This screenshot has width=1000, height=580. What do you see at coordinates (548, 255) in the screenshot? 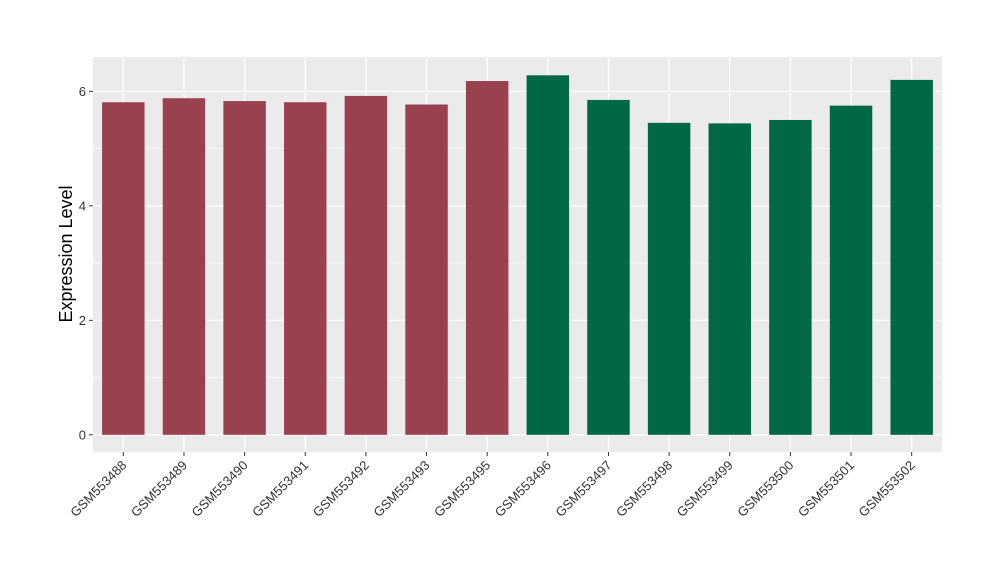
I see `bar-GSM553496` at bounding box center [548, 255].